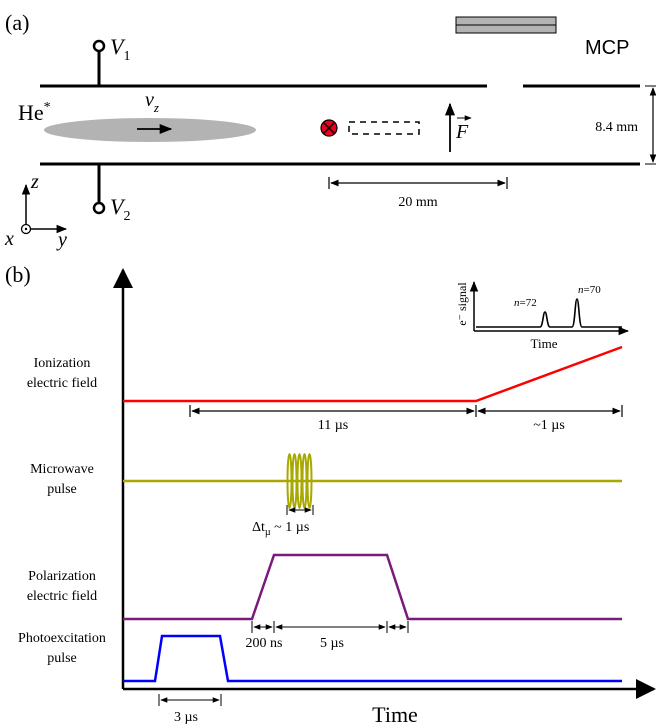 The image size is (656, 726). What do you see at coordinates (120, 49) in the screenshot?
I see `v1-label: V1` at bounding box center [120, 49].